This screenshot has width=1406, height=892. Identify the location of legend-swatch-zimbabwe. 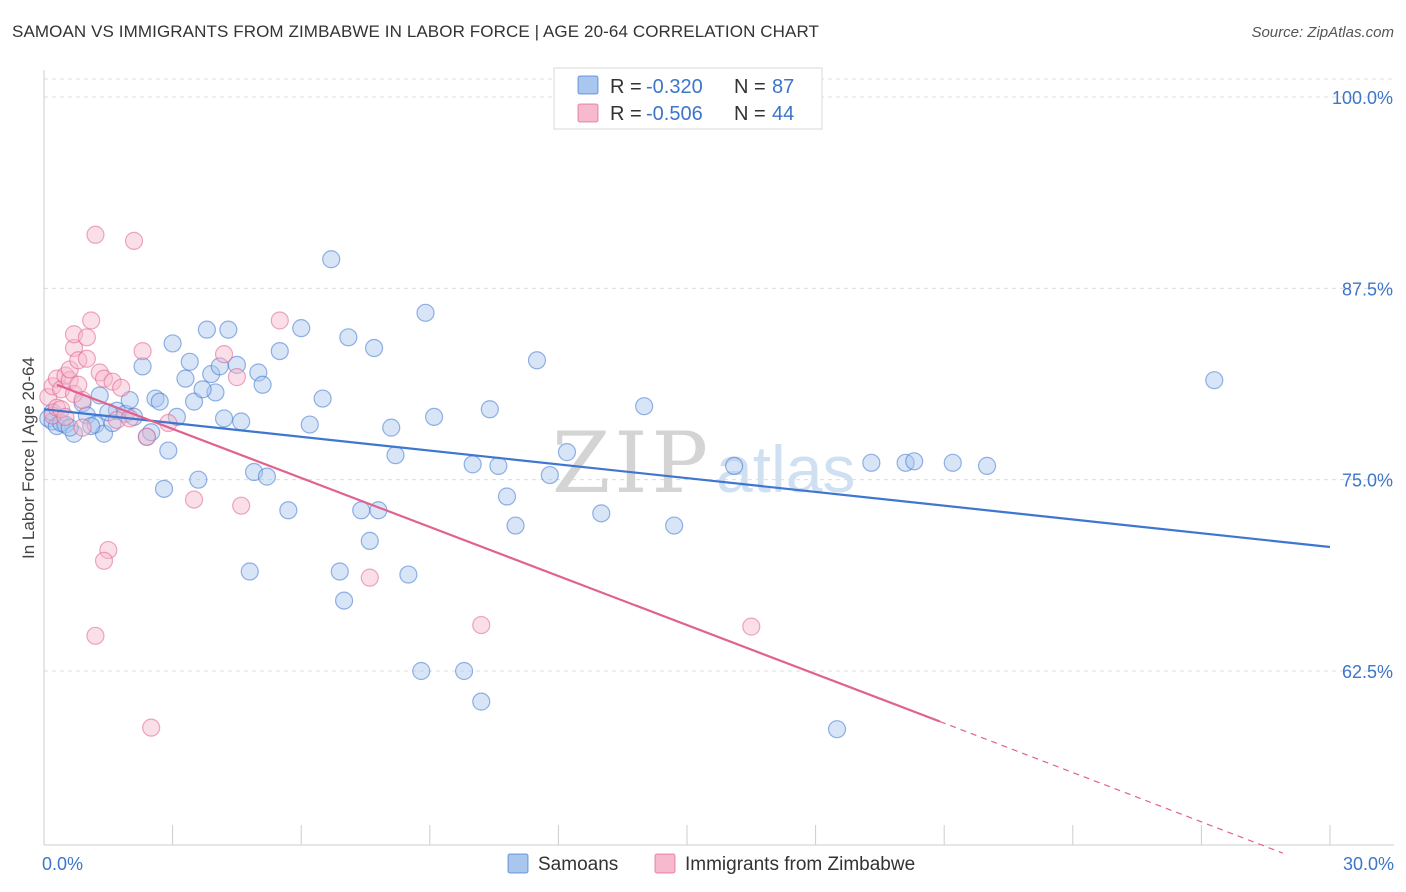
(588, 113).